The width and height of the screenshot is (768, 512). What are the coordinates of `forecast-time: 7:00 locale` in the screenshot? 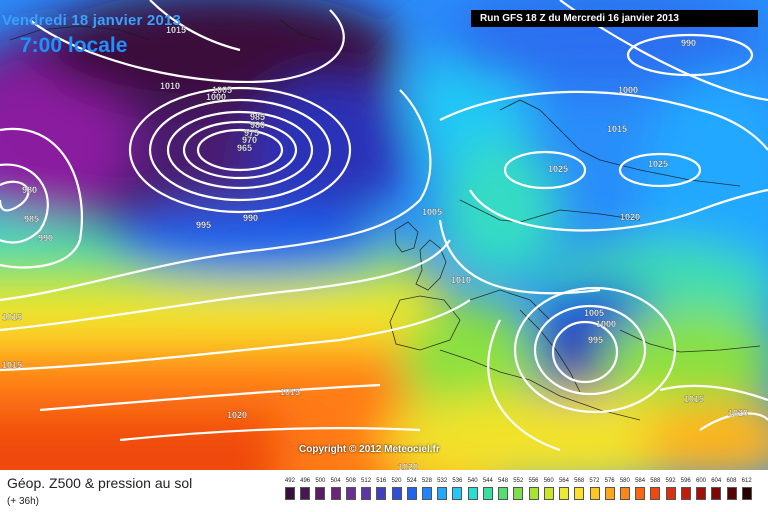 It's located at (74, 45).